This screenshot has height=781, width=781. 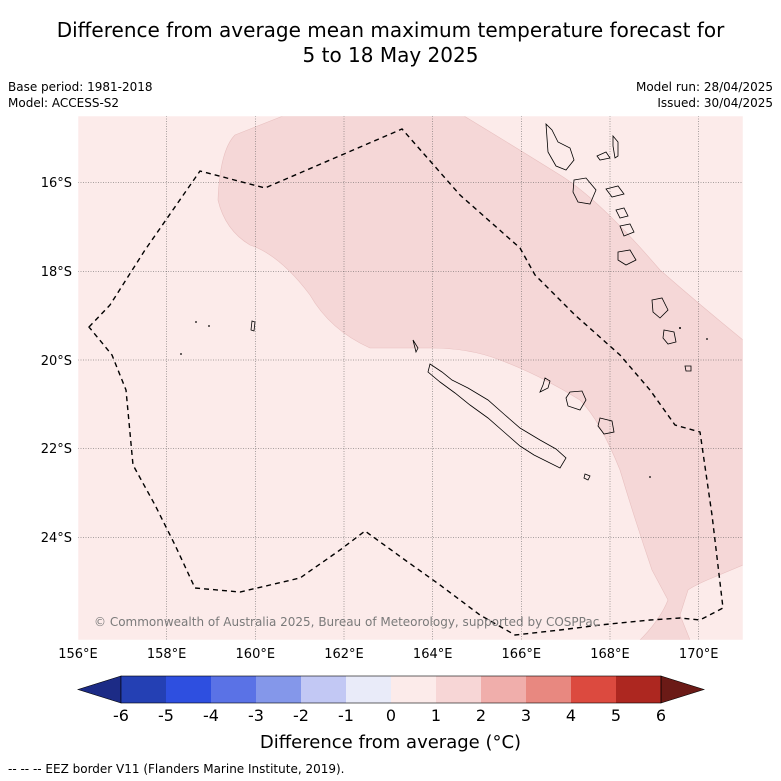 I want to click on walpole-island, so click(x=587, y=477).